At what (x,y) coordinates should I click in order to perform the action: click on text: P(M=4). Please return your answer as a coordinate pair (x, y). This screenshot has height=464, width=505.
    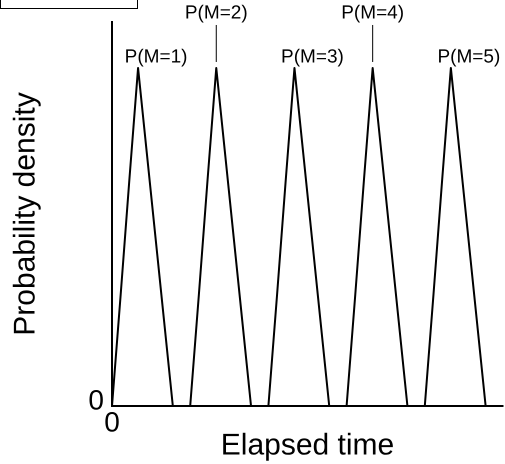
    Looking at the image, I should click on (372, 13).